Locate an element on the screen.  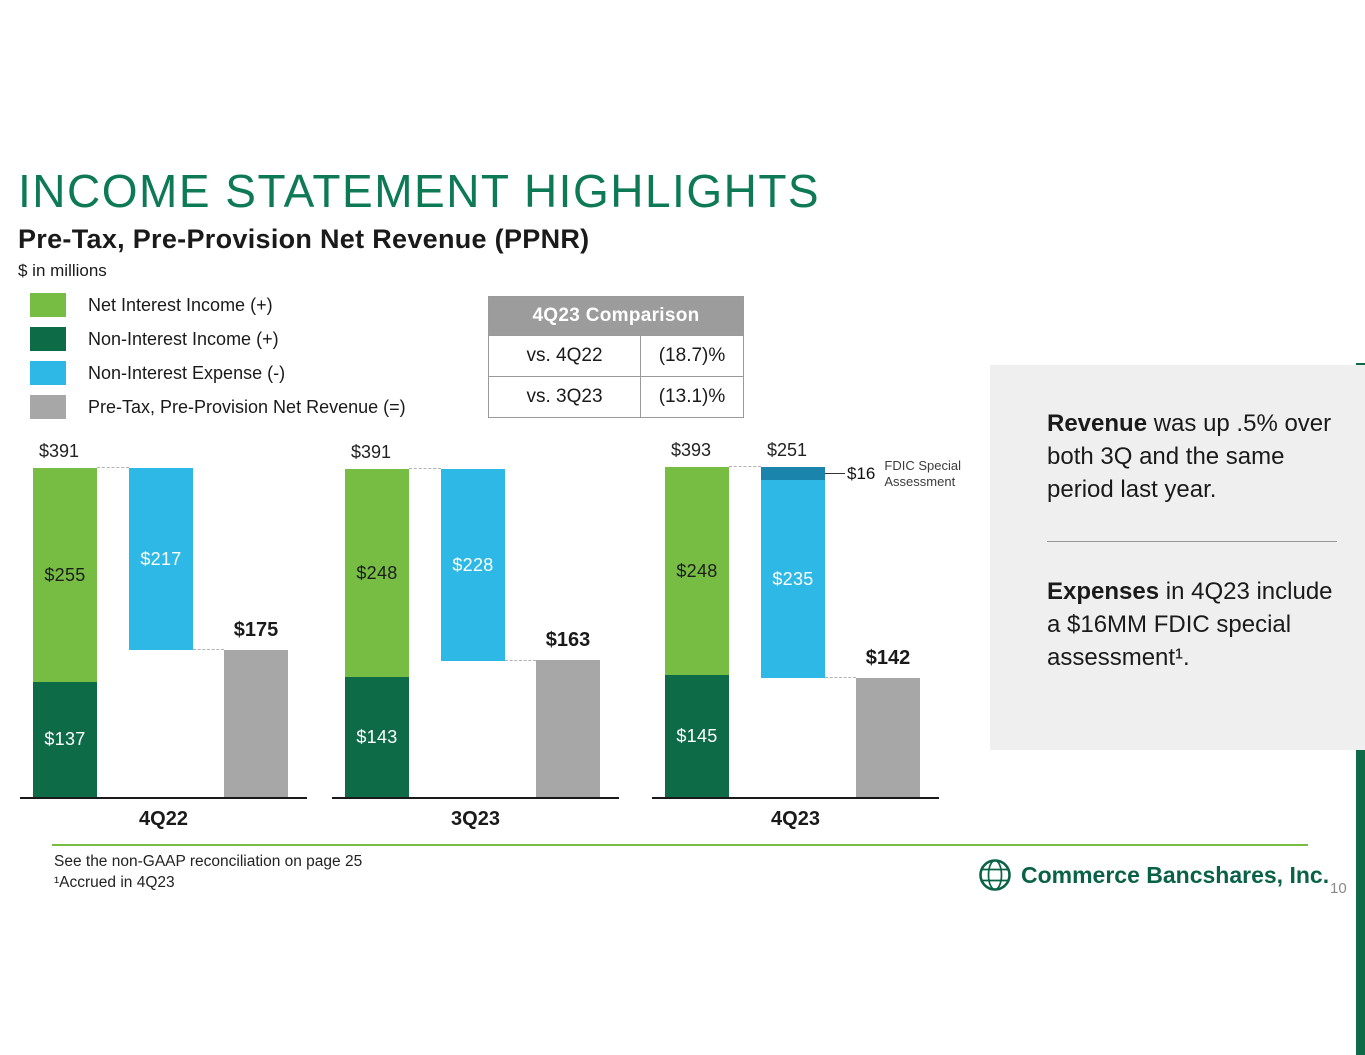
value-label-non-interest-expense: $217 is located at coordinates (161, 558).